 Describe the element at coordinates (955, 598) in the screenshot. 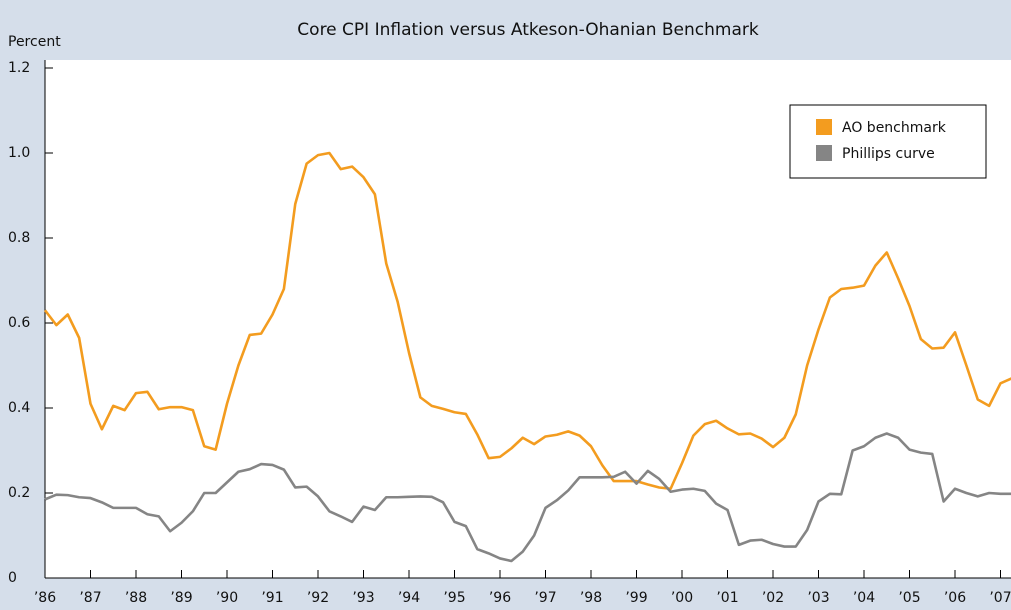

I see `x-tick-label: ’06` at that location.